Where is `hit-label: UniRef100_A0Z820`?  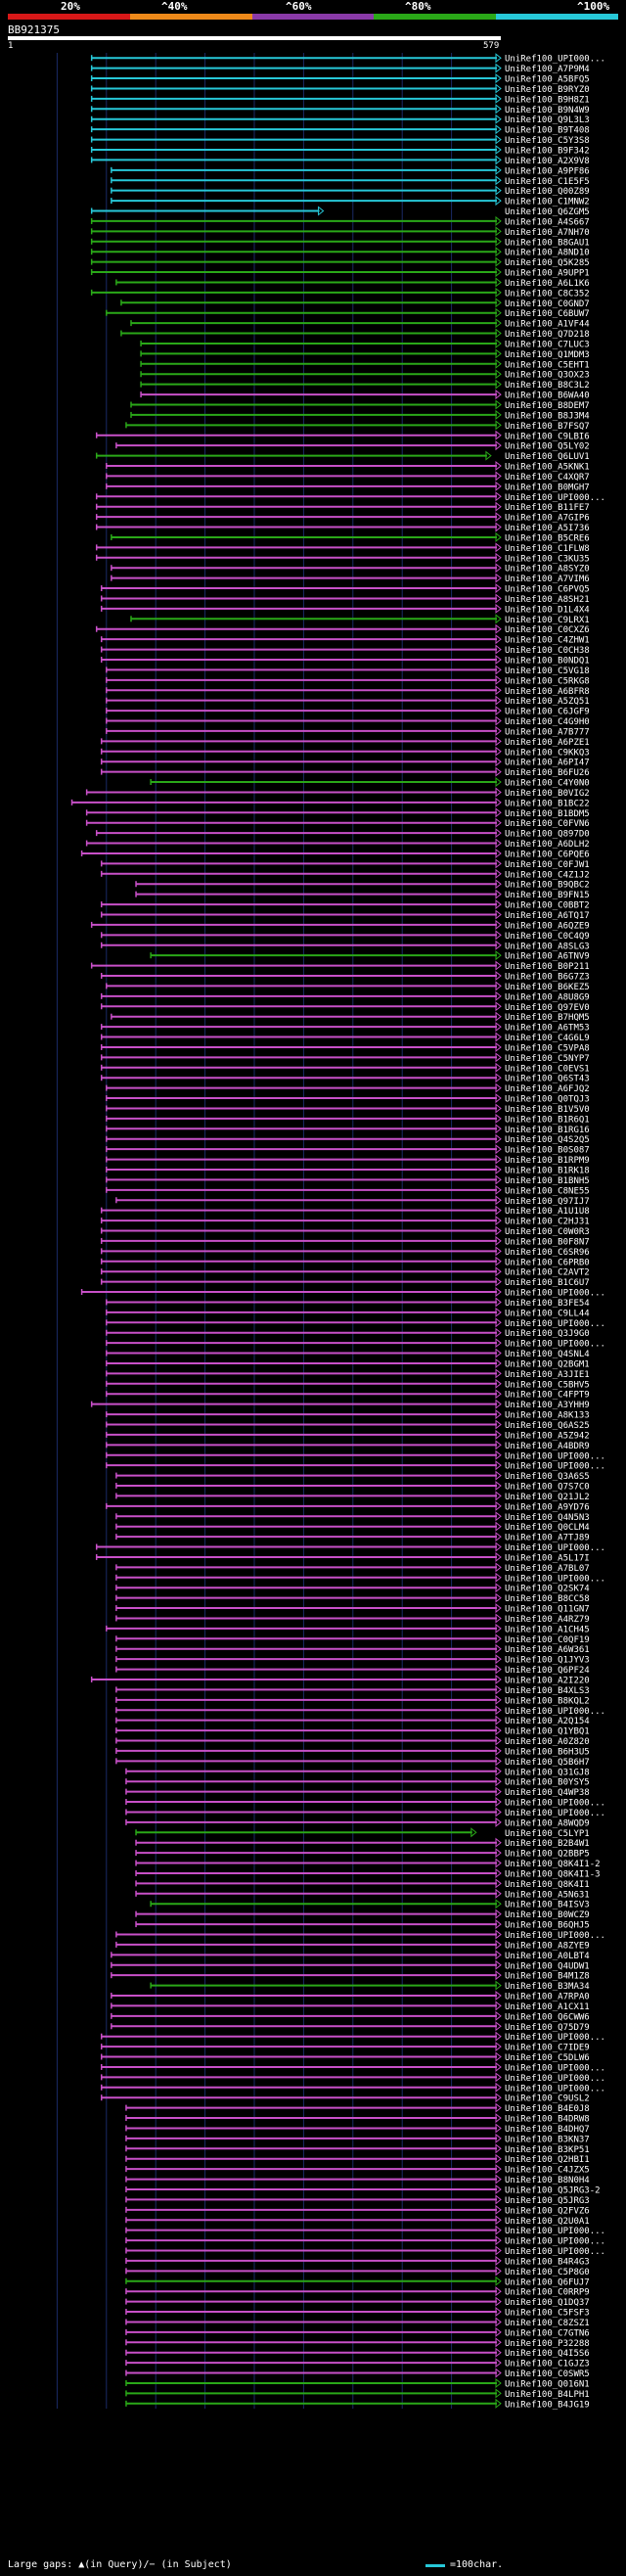
hit-label: UniRef100_A0Z820 is located at coordinates (547, 1742).